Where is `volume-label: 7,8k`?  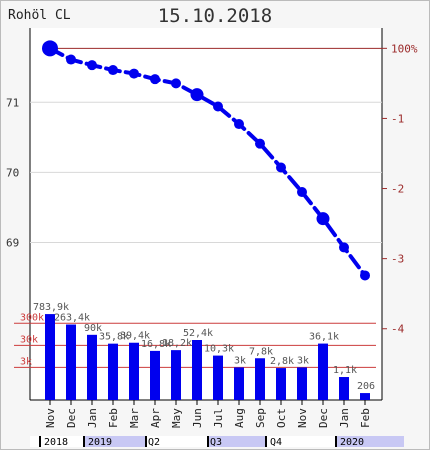
volume-label: 7,8k is located at coordinates (261, 351).